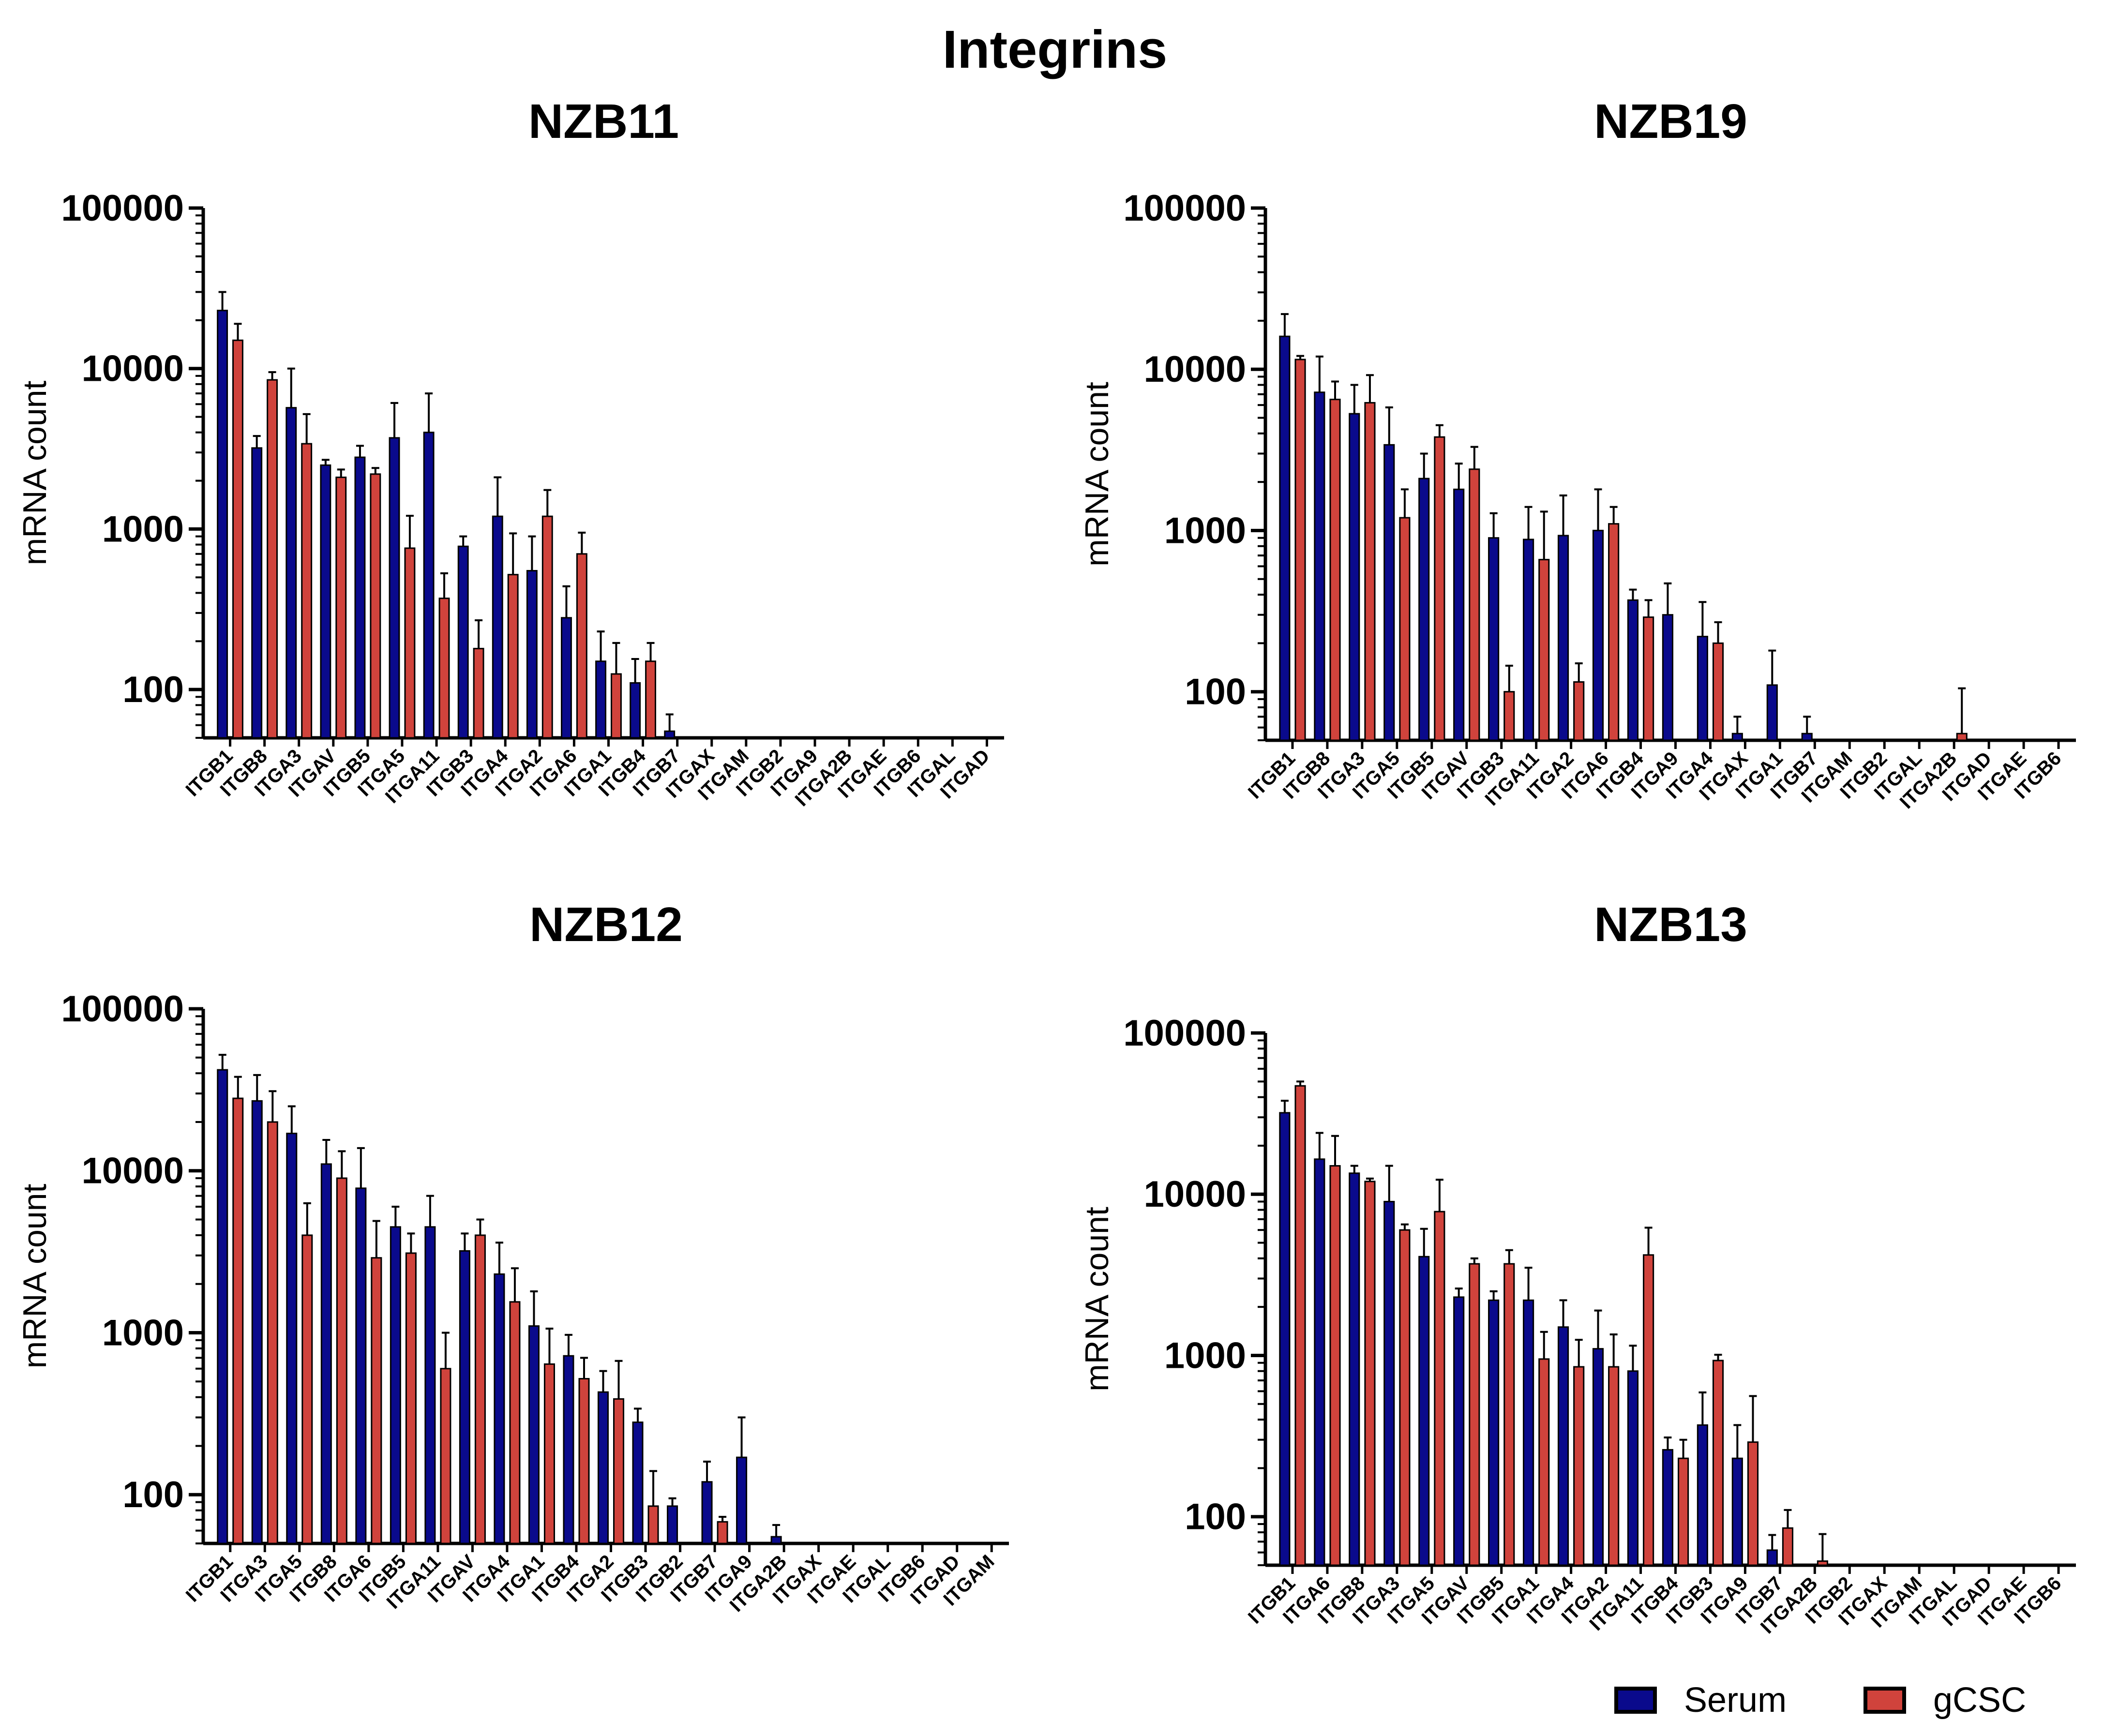  What do you see at coordinates (1980, 1700) in the screenshot?
I see `legend-gcsc-label: gCSC` at bounding box center [1980, 1700].